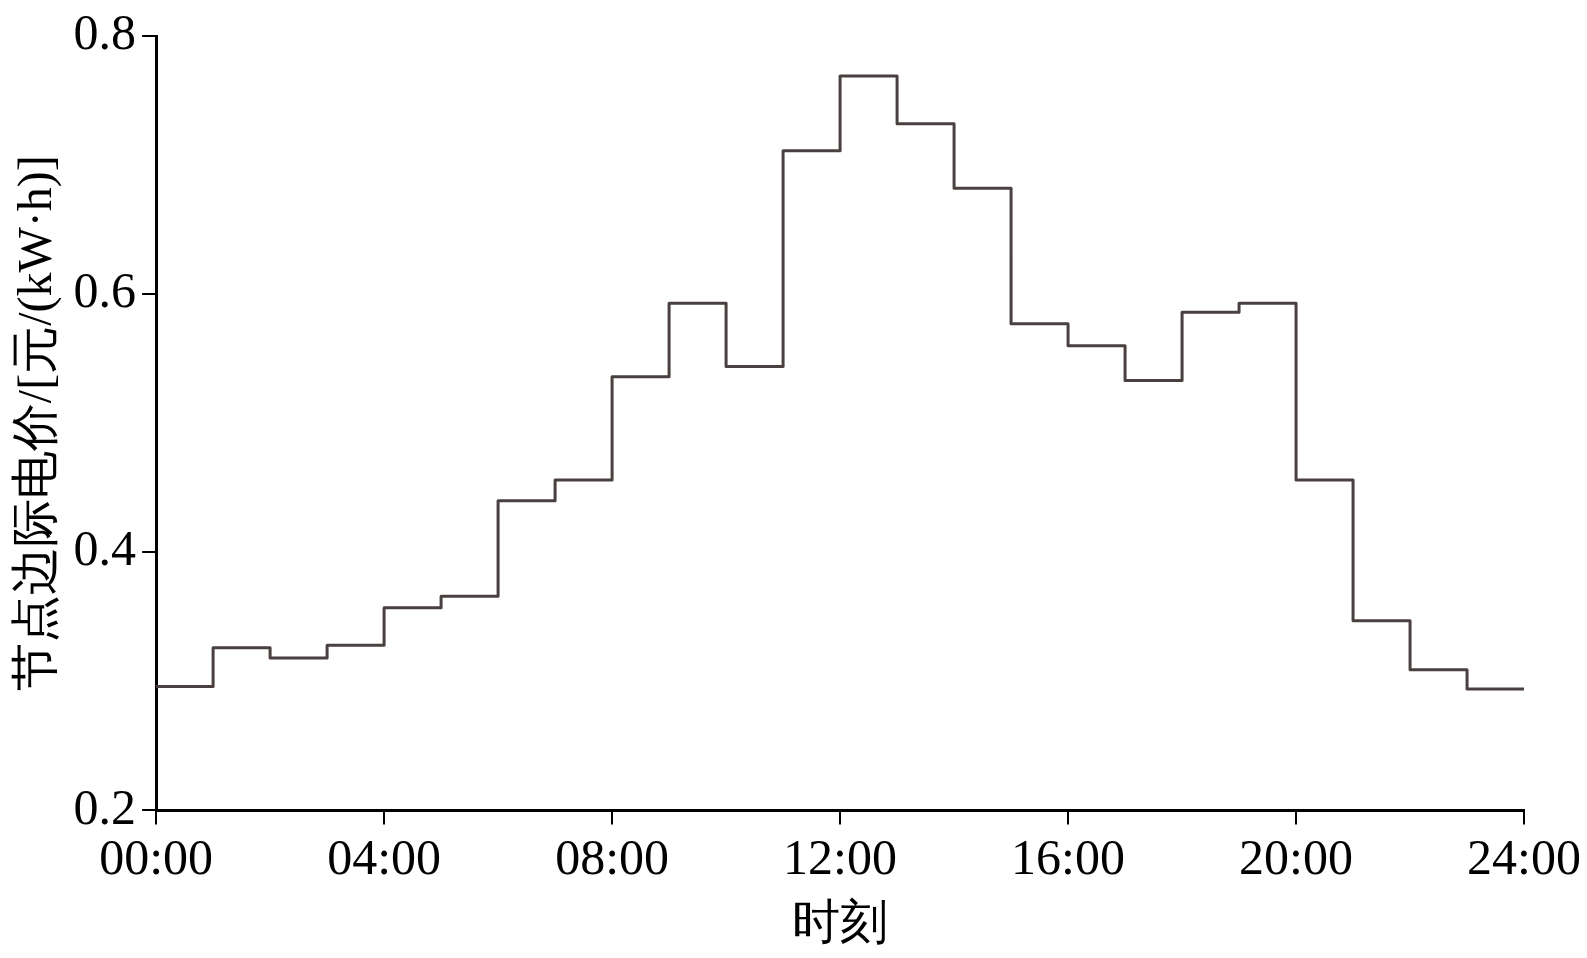 The image size is (1587, 958). What do you see at coordinates (1068, 856) in the screenshot?
I see `x-tick-label: 16:00` at bounding box center [1068, 856].